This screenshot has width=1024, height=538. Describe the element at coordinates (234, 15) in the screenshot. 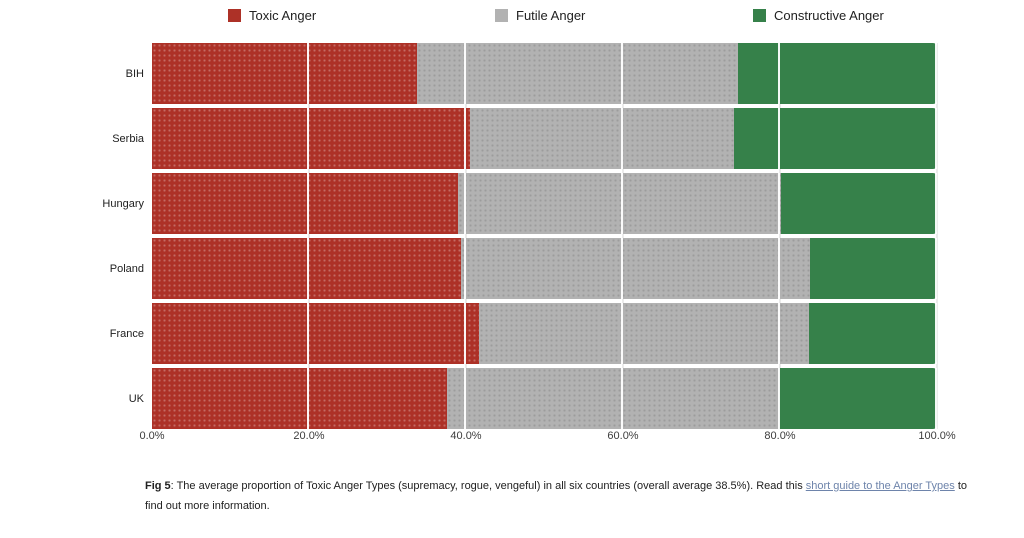

I see `legend-swatch-toxic-anger` at that location.